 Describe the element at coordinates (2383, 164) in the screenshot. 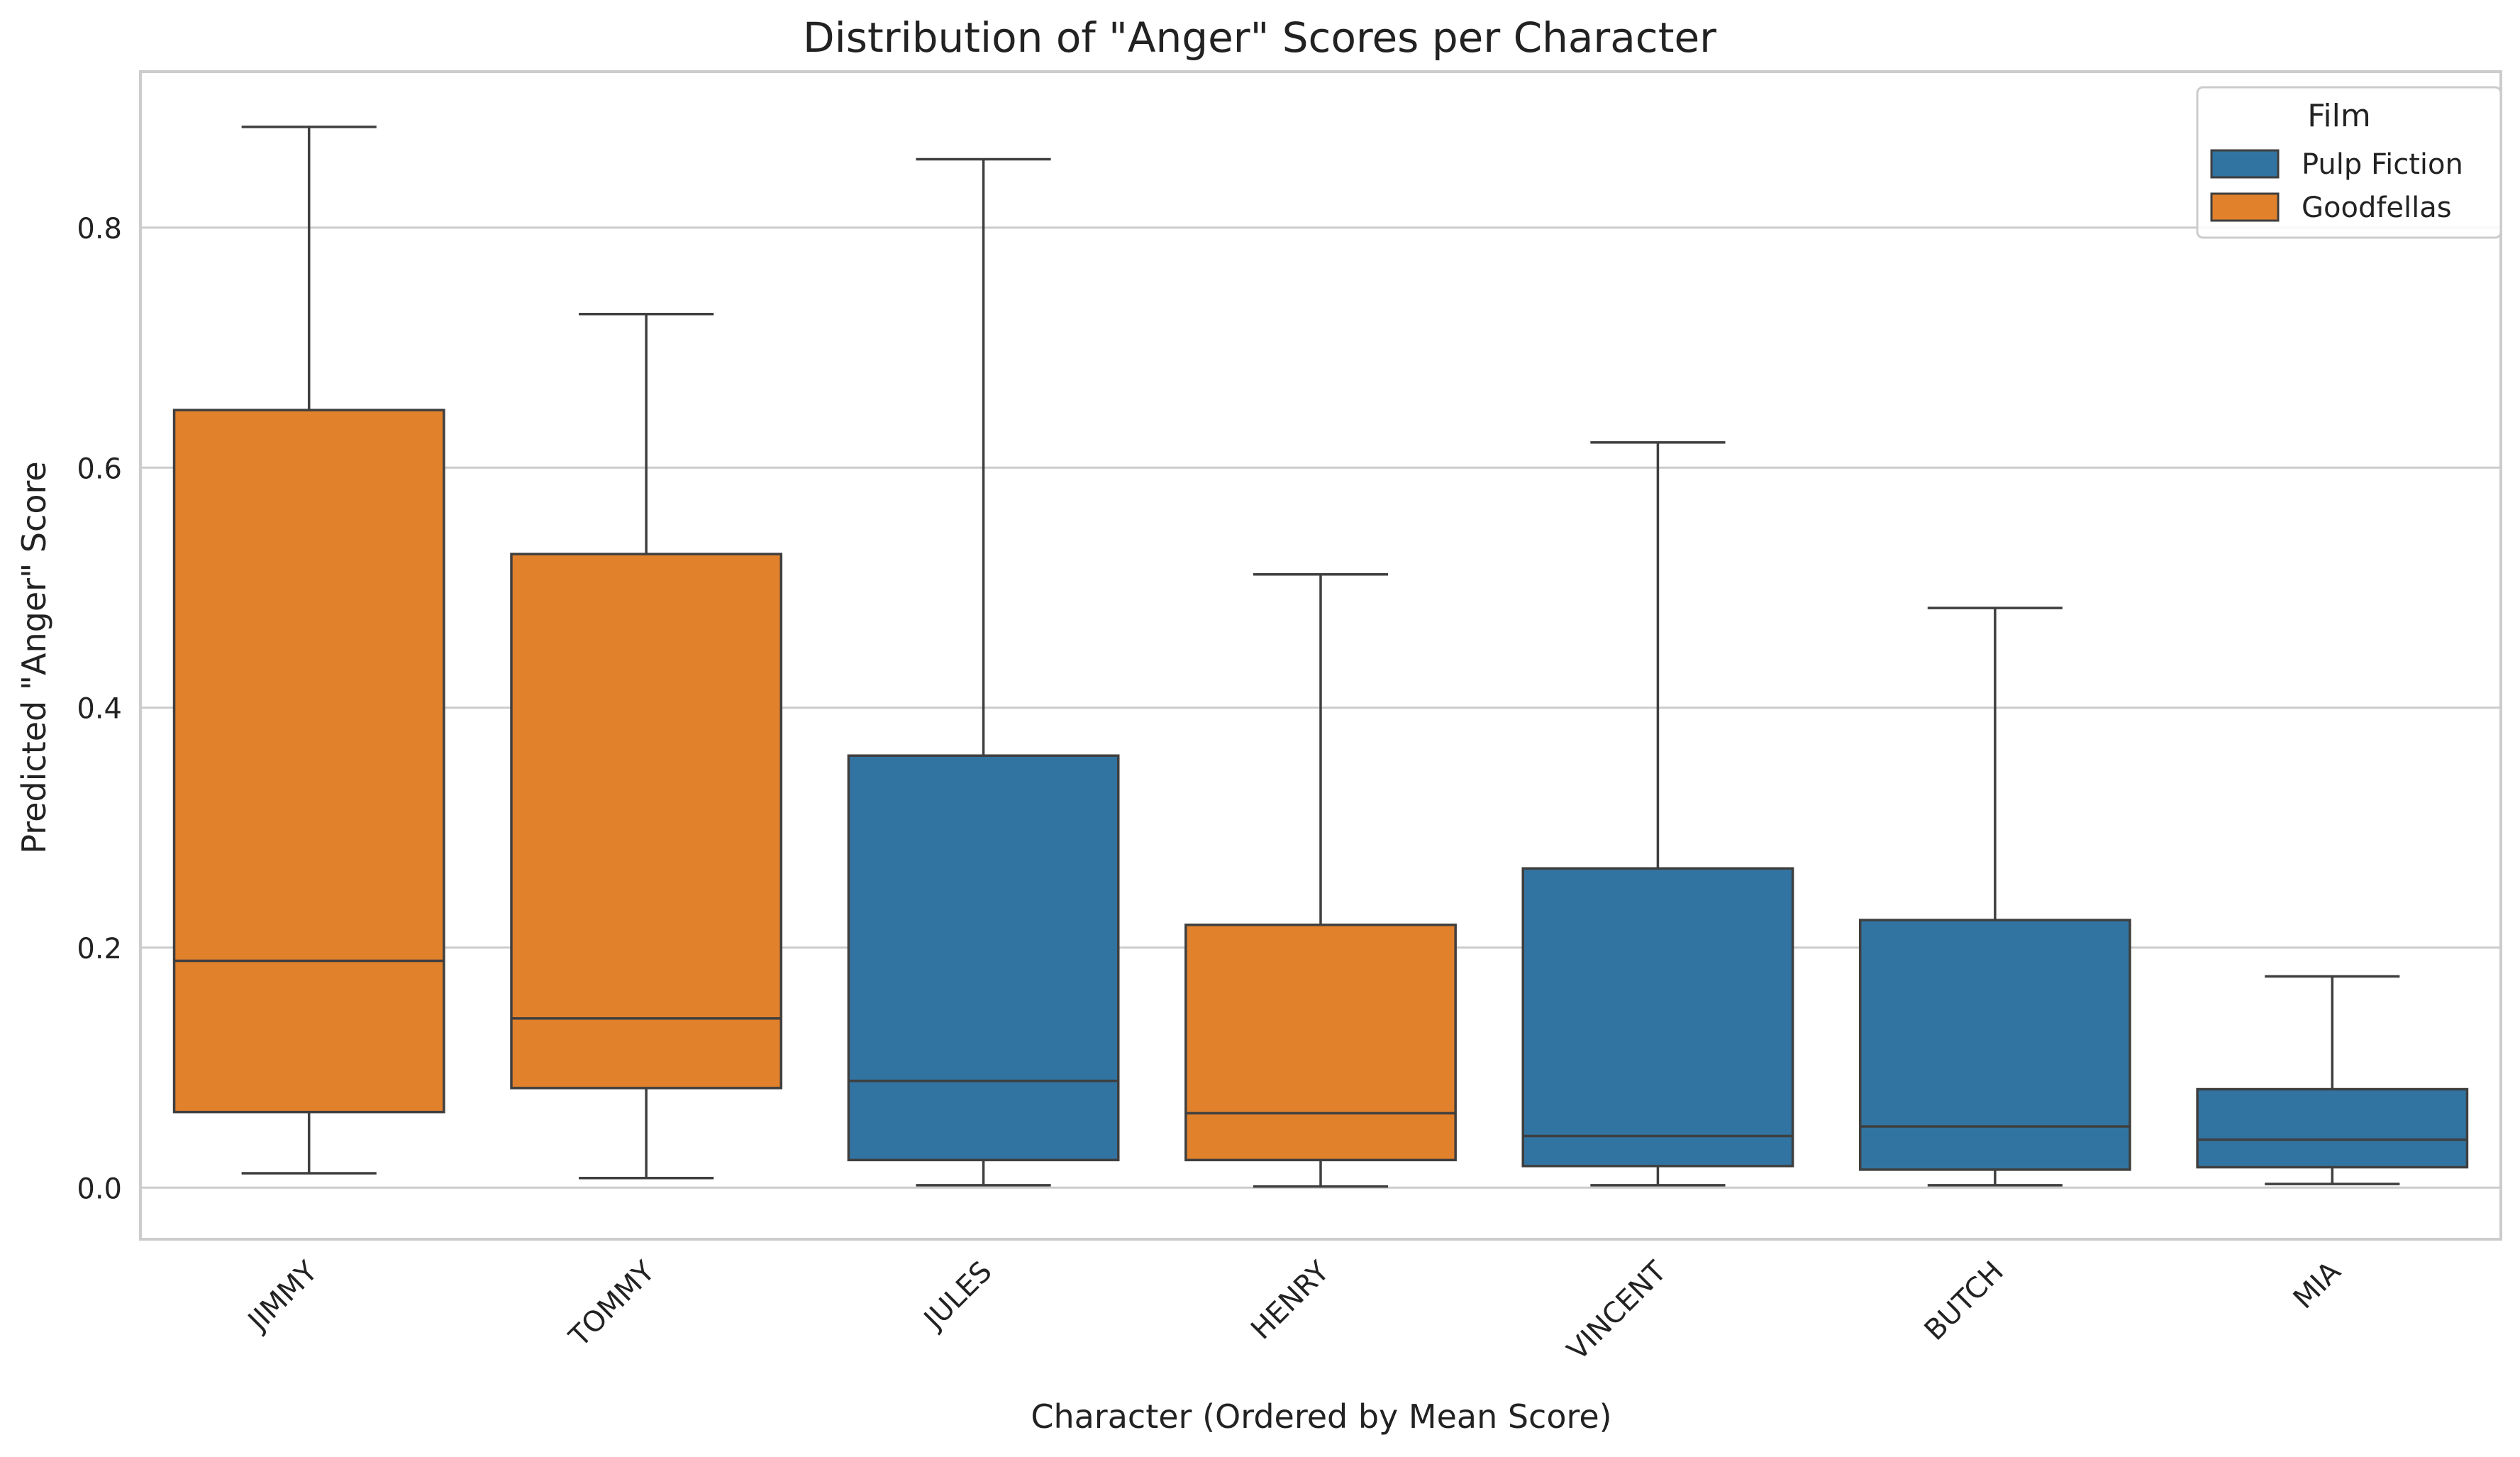

I see `legend-label-pulp-fiction: Pulp Fiction` at that location.